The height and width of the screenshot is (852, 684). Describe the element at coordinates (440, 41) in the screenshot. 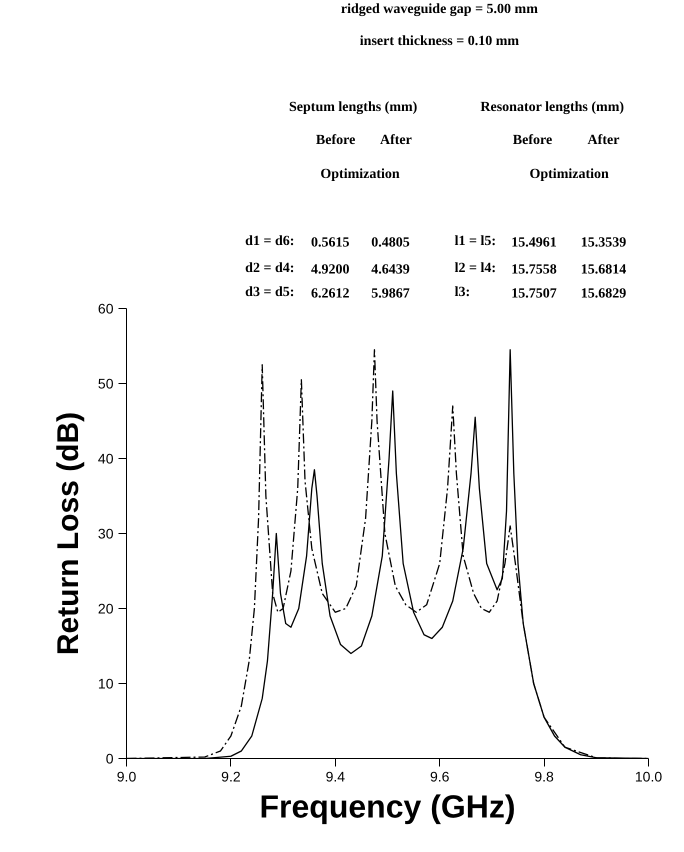

I see `text: insert thickness = 0.10 mm` at that location.